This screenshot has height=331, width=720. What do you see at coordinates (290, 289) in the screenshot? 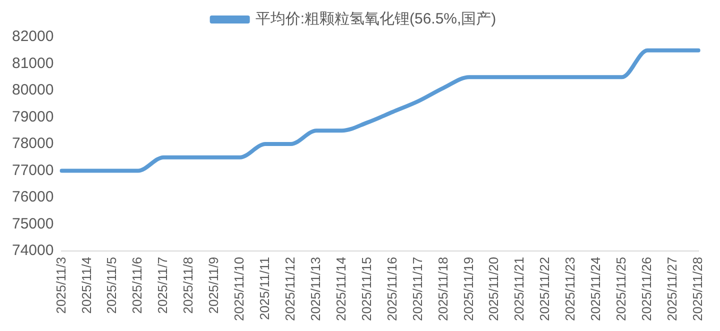
I see `x-tick-label: 2025/11/12` at bounding box center [290, 289].